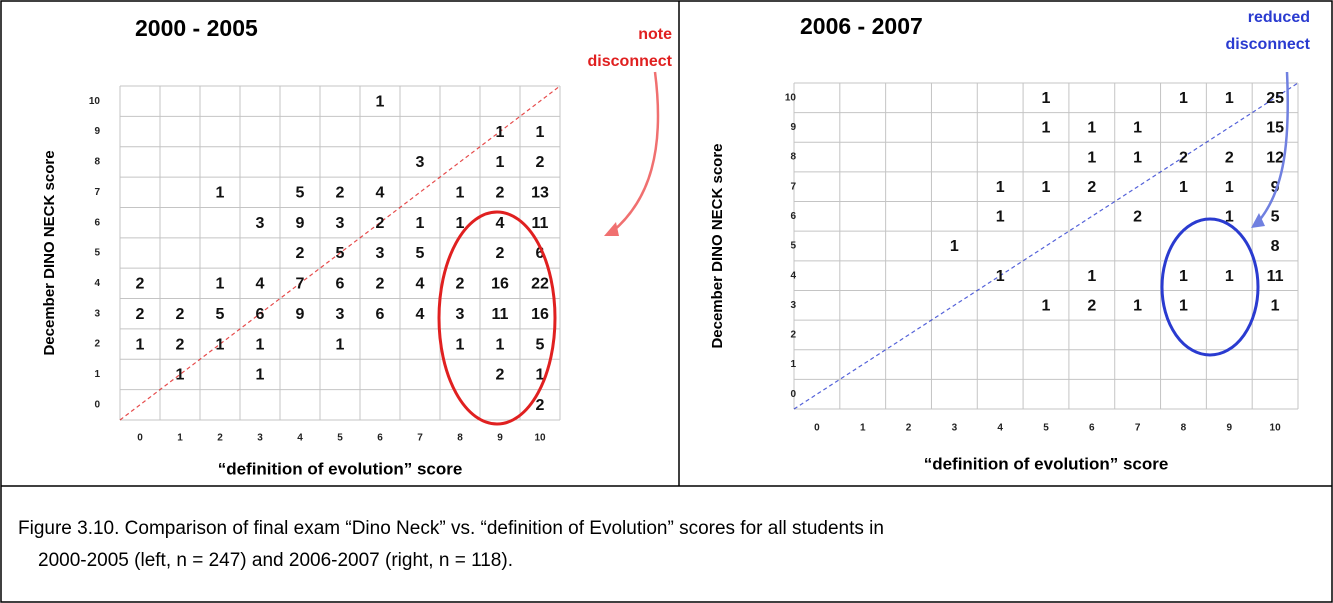  What do you see at coordinates (97, 131) in the screenshot?
I see `y-tick-label: 9` at bounding box center [97, 131].